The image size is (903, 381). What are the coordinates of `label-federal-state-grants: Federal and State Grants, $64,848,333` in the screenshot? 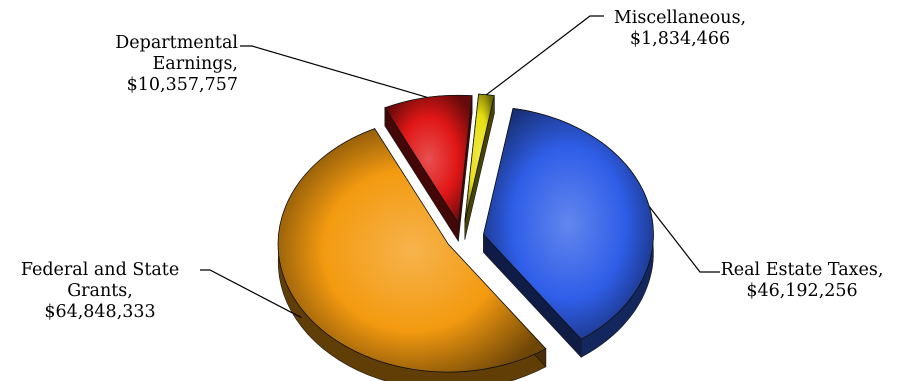 It's located at (100, 291).